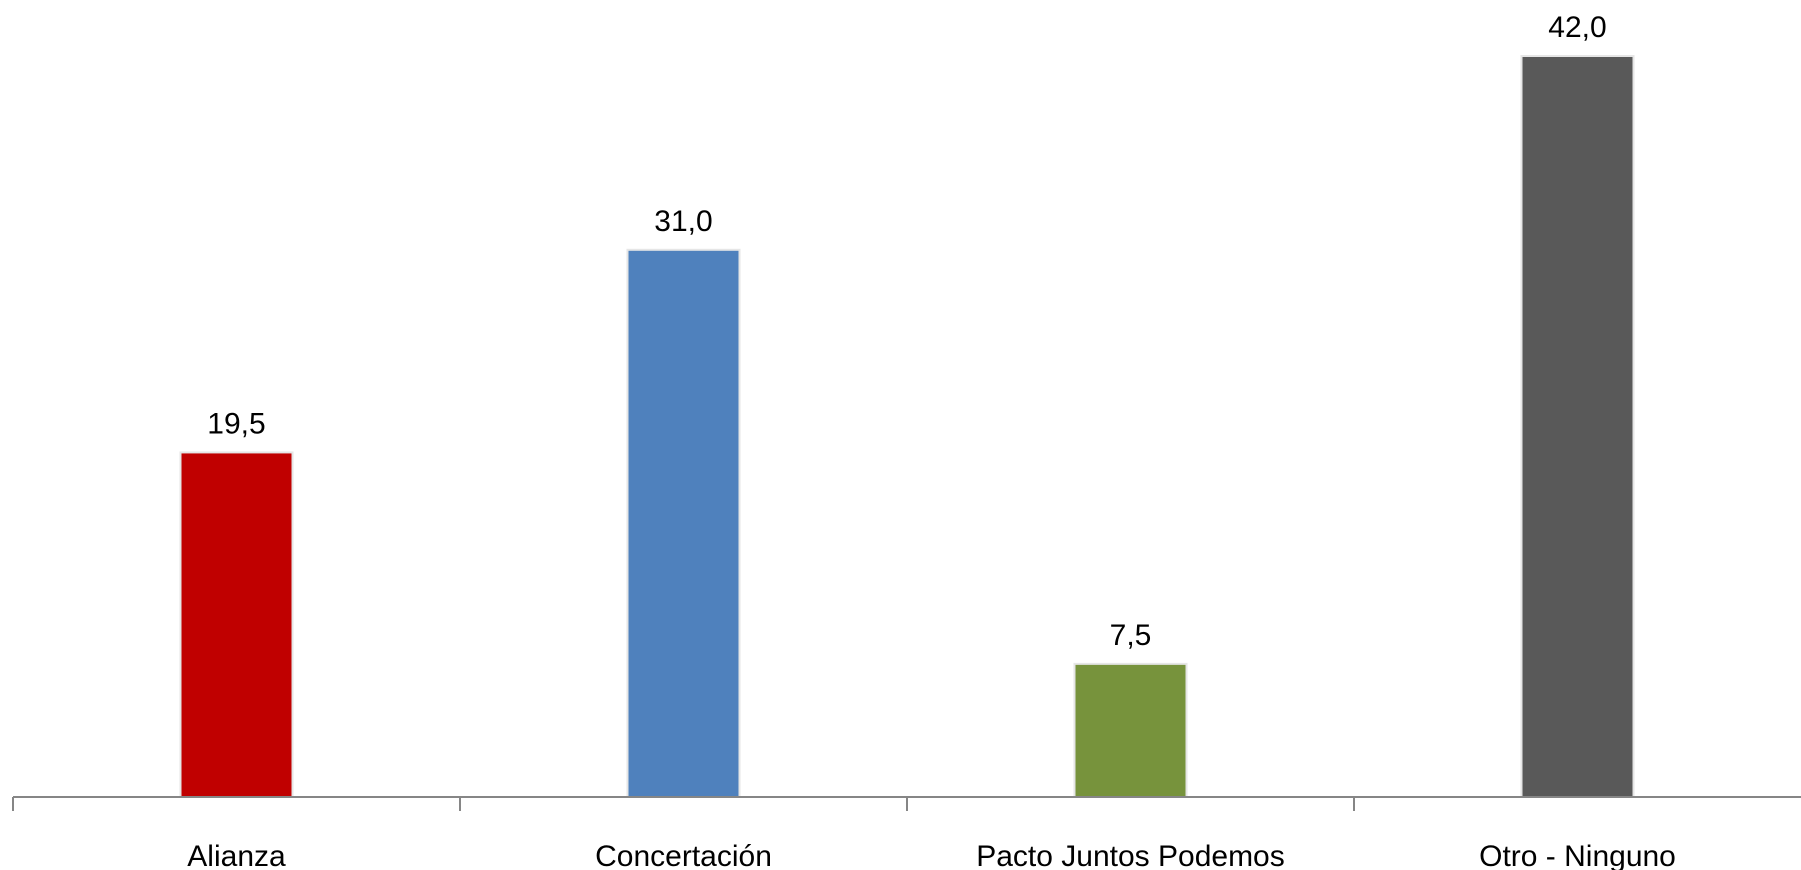 This screenshot has height=870, width=1801. What do you see at coordinates (683, 221) in the screenshot?
I see `data-label-2: 31,0` at bounding box center [683, 221].